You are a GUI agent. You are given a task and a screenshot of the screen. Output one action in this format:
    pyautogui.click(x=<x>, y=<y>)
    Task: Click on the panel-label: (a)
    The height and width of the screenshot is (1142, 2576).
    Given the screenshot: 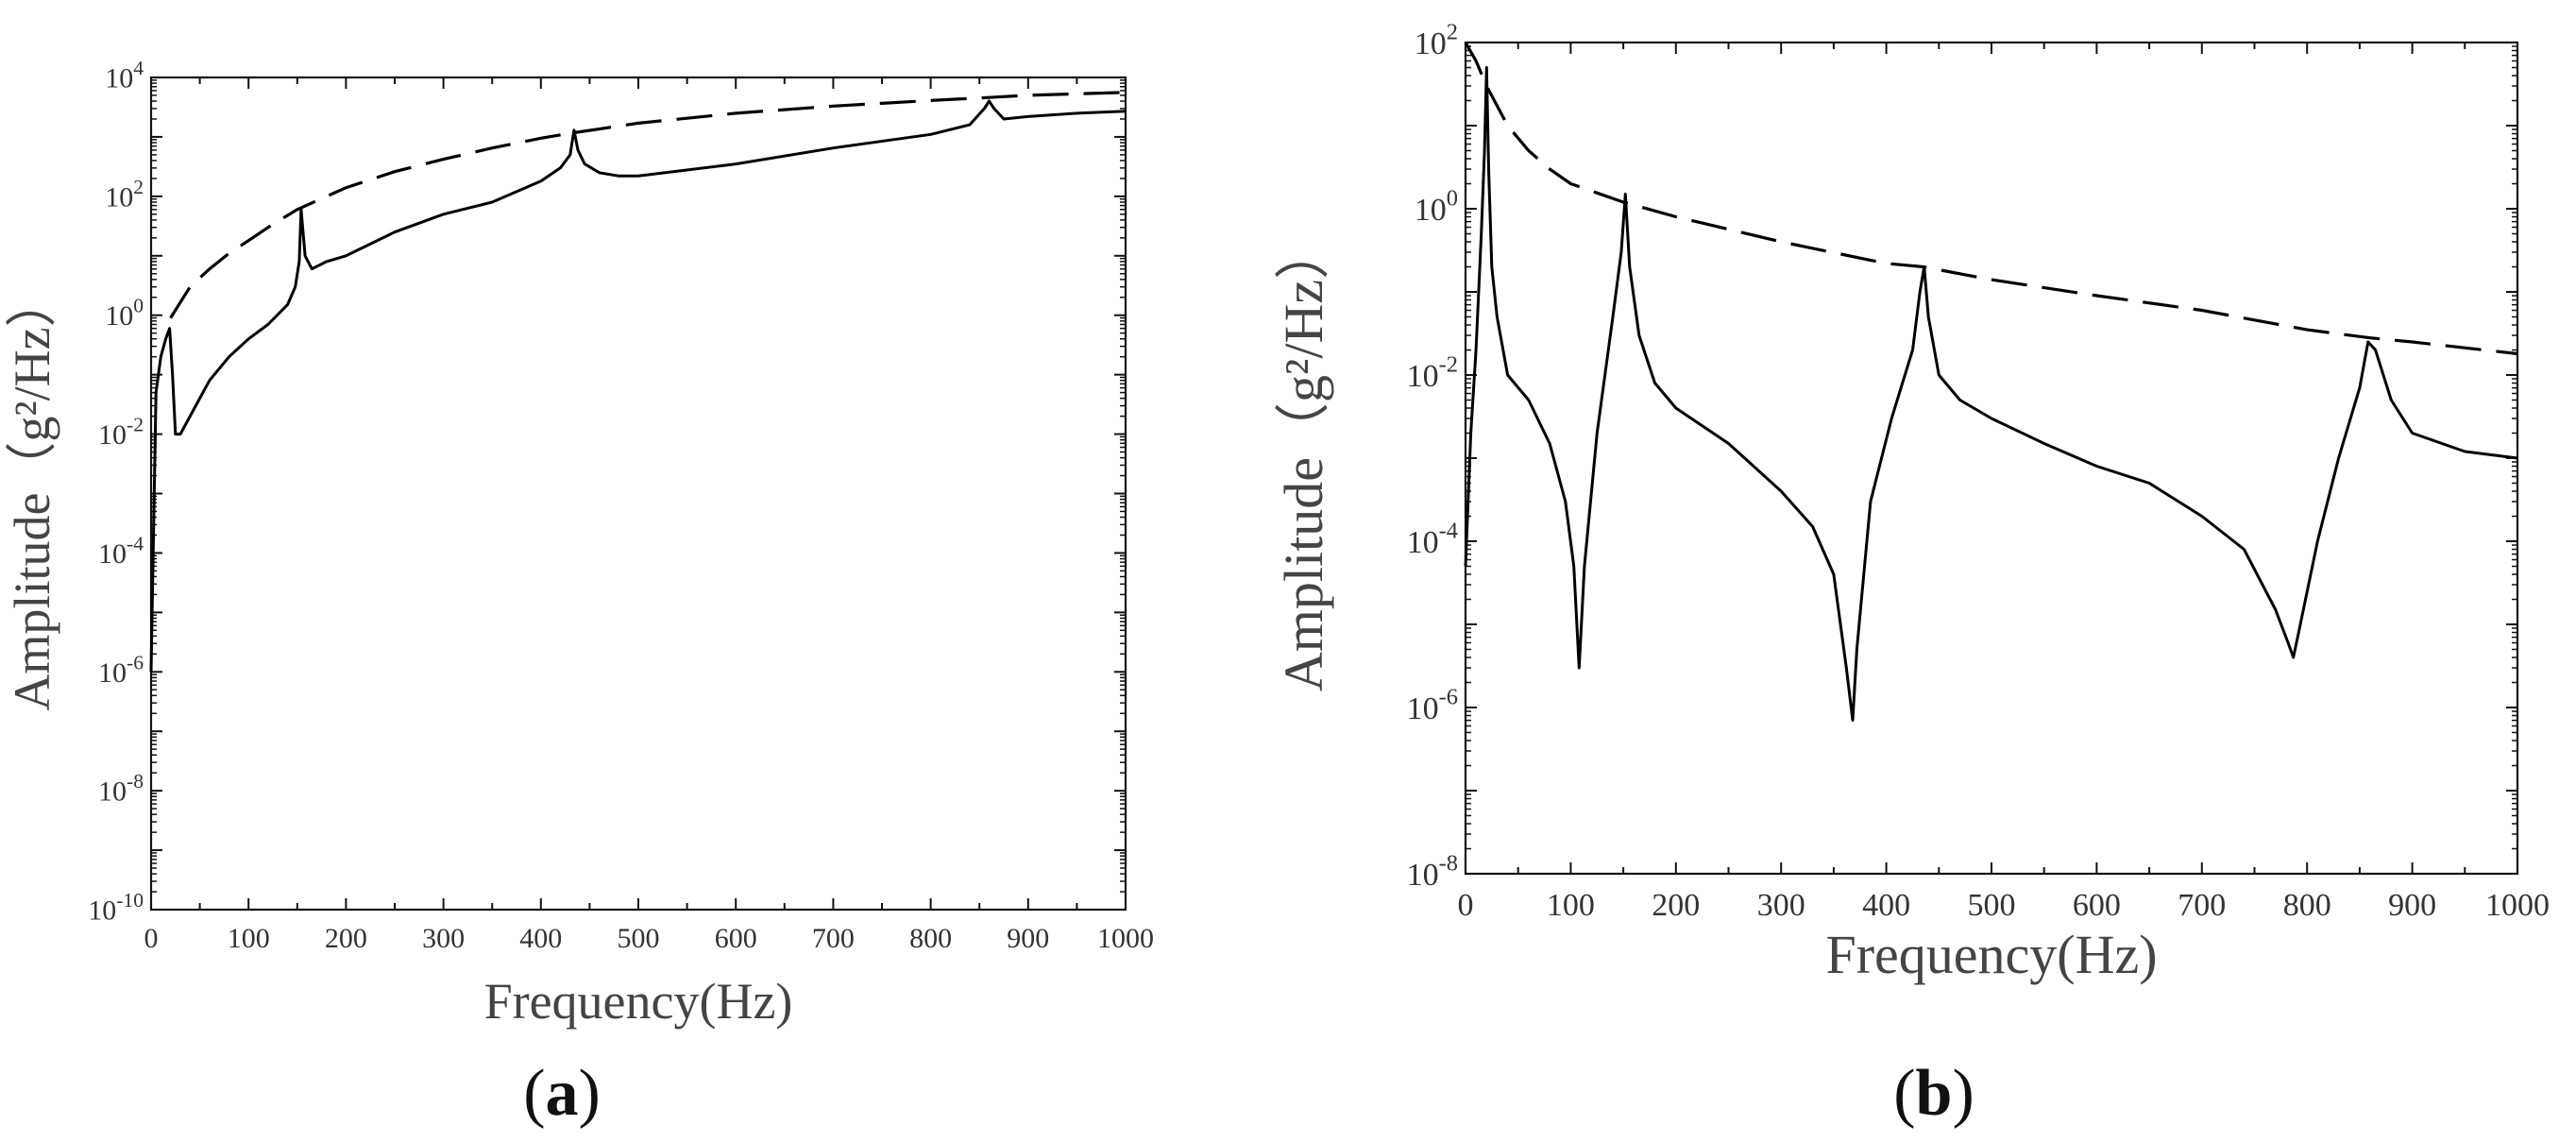 What is the action you would take?
    pyautogui.click(x=562, y=1093)
    